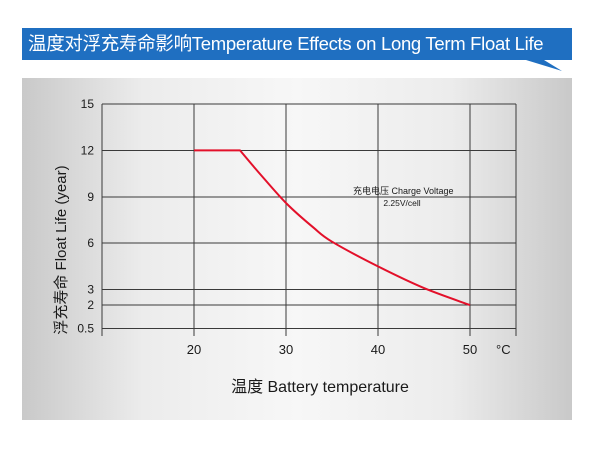 This screenshot has width=600, height=451. I want to click on annotation-line-2: 2.25V/cell, so click(401, 203).